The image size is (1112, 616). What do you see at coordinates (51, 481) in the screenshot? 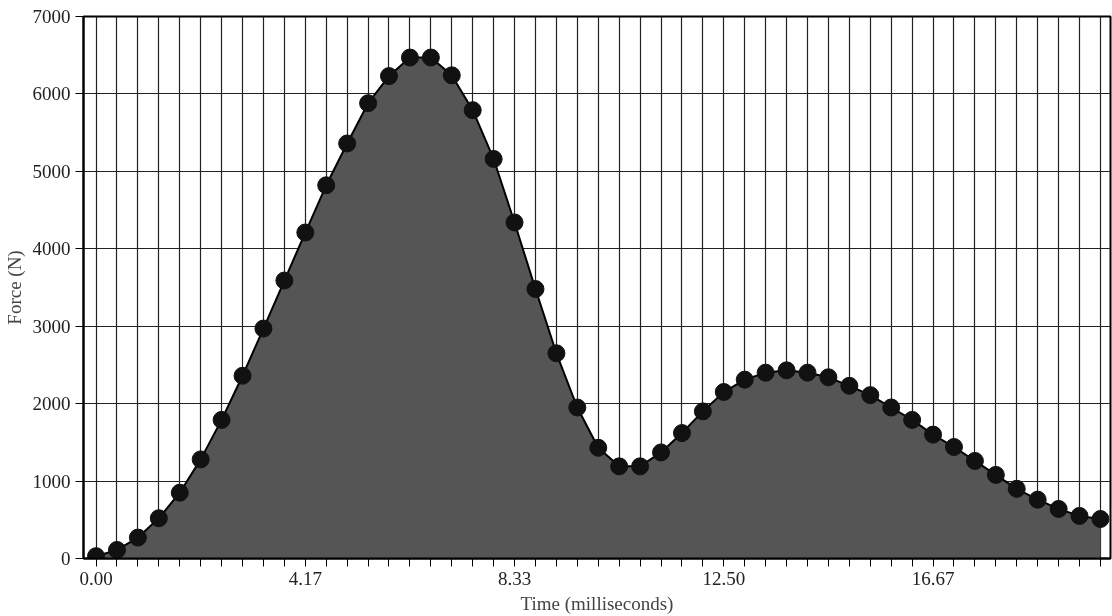
I see `y-tick-label: 1000` at bounding box center [51, 481].